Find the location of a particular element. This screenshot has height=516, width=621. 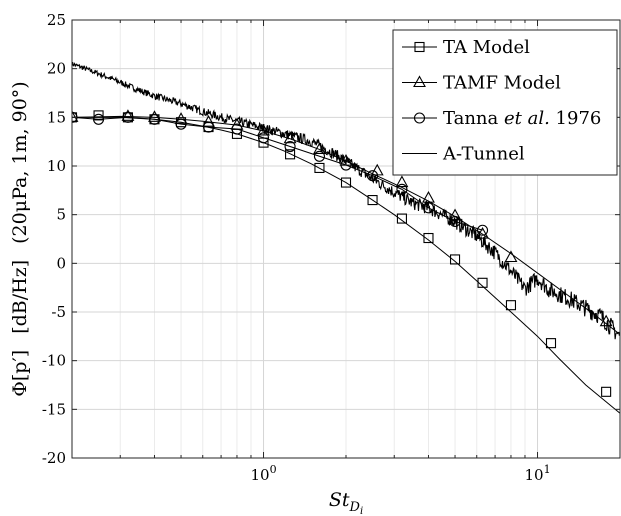

x-axis-label-main: St is located at coordinates (339, 500).